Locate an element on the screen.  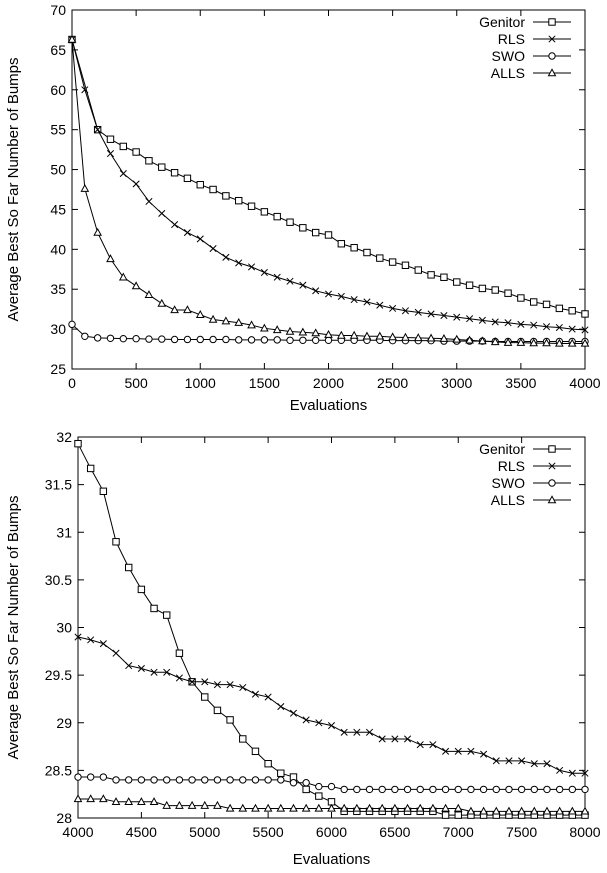
legend-label: SWO is located at coordinates (509, 56).